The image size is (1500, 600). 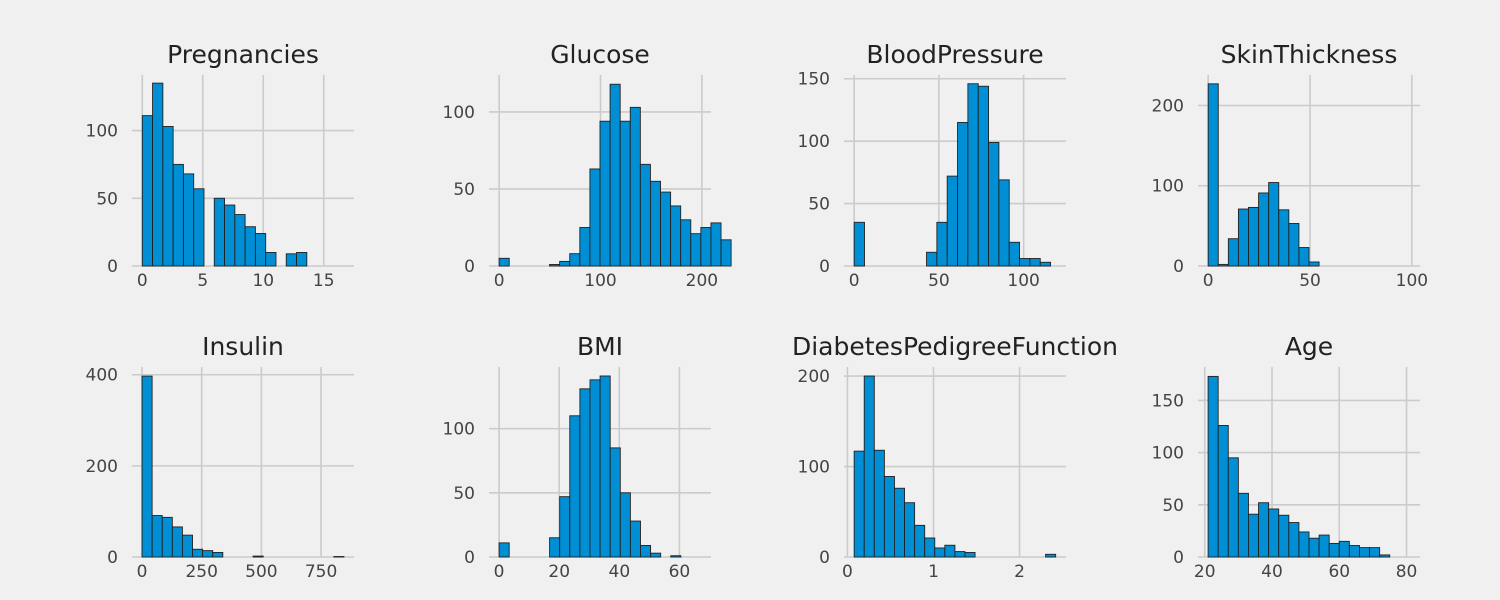 What do you see at coordinates (1309, 346) in the screenshot?
I see `subplot-title: Age` at bounding box center [1309, 346].